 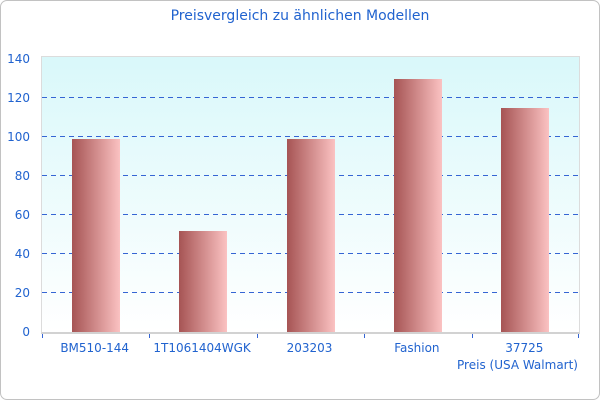 What do you see at coordinates (309, 348) in the screenshot?
I see `x-tick-label: 203203` at bounding box center [309, 348].